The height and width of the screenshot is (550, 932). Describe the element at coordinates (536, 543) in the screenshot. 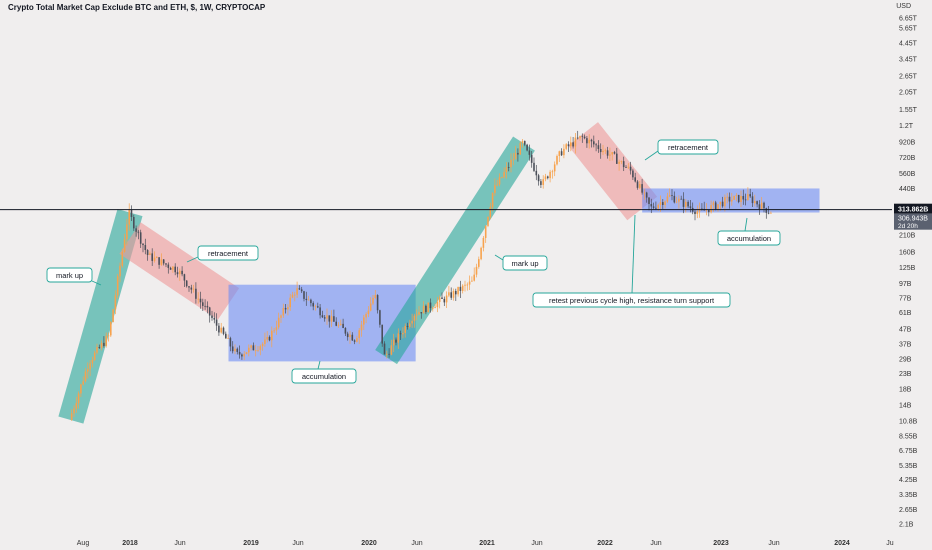

I see `x-tick-label: Jun` at that location.